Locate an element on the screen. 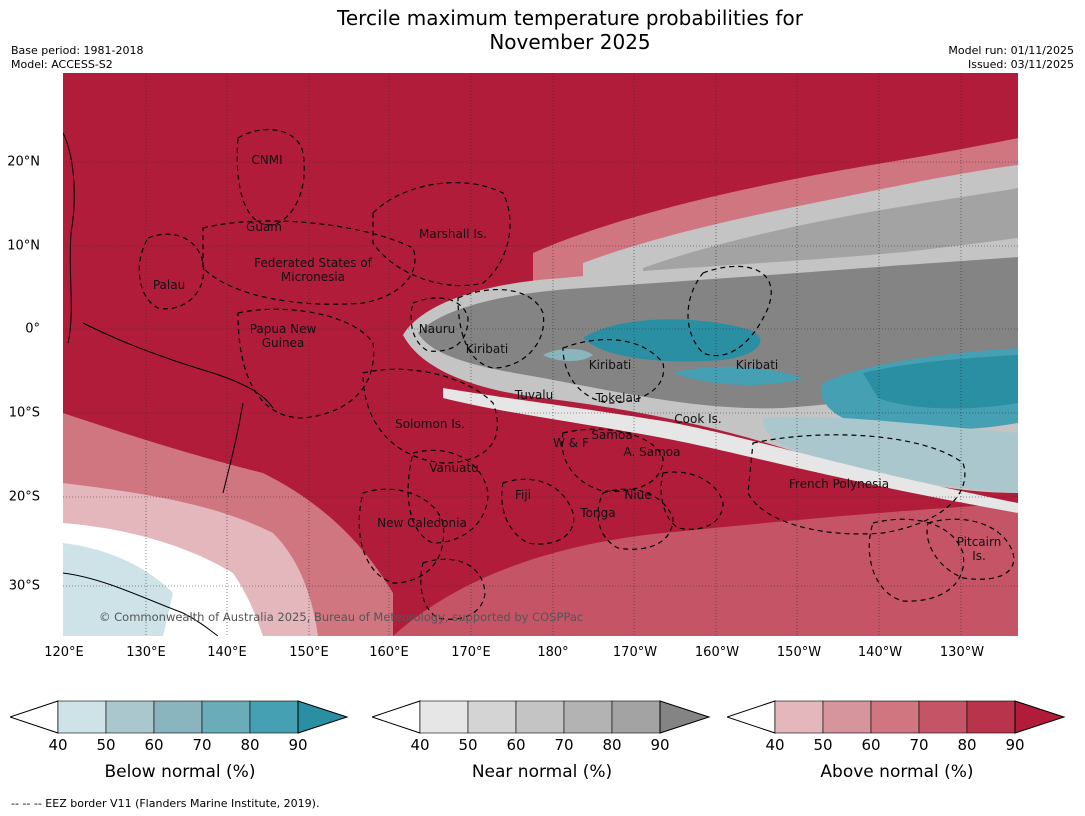 The image size is (1085, 816). region-label: Samoa is located at coordinates (612, 435).